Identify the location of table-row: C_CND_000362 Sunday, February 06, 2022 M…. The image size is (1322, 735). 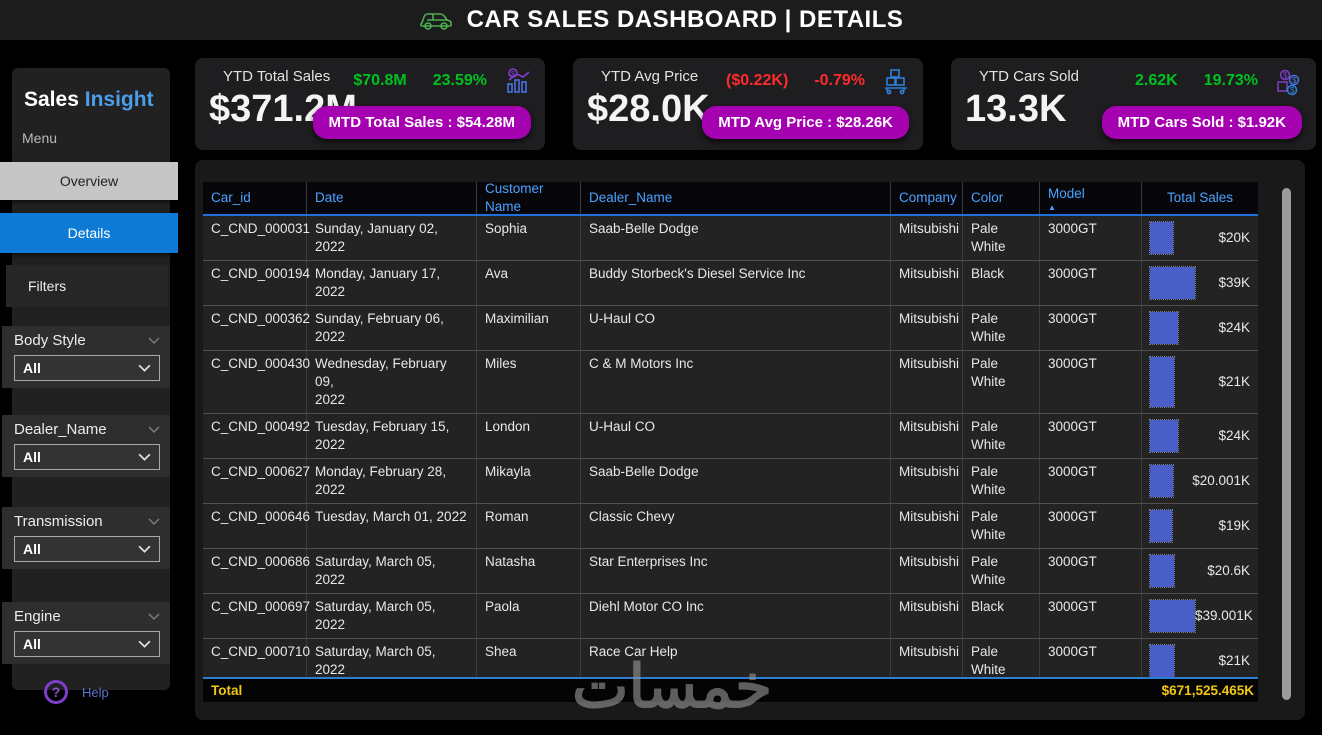
(730, 328).